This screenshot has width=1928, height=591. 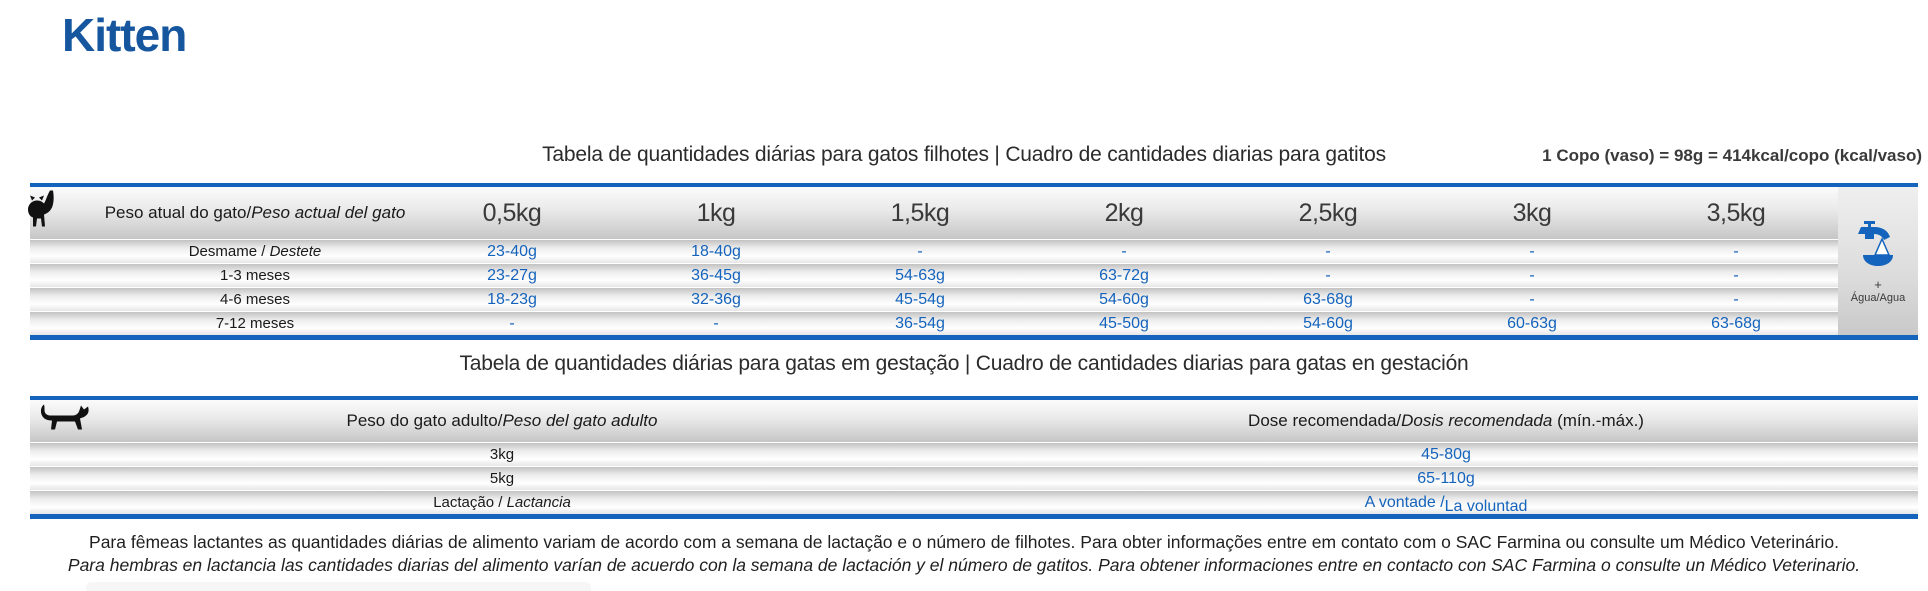 I want to click on weight-column-header: 2,5kg, so click(x=1328, y=212).